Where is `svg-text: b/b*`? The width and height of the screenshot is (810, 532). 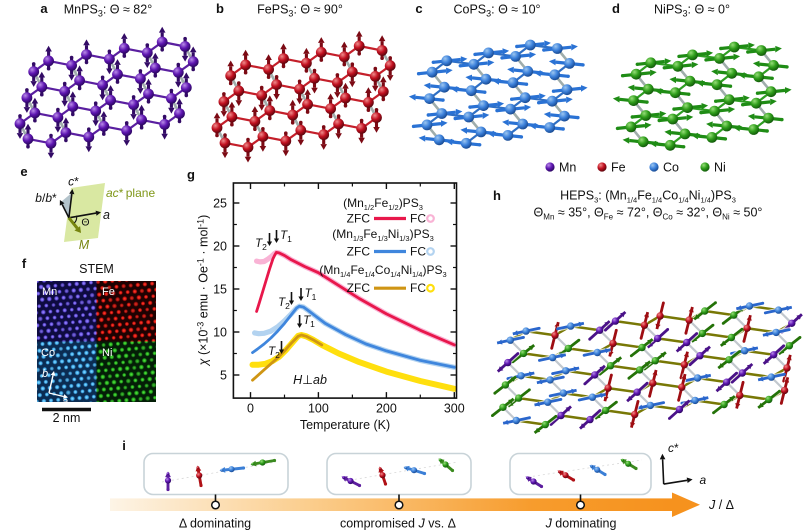 svg-text: b/b* is located at coordinates (46, 198).